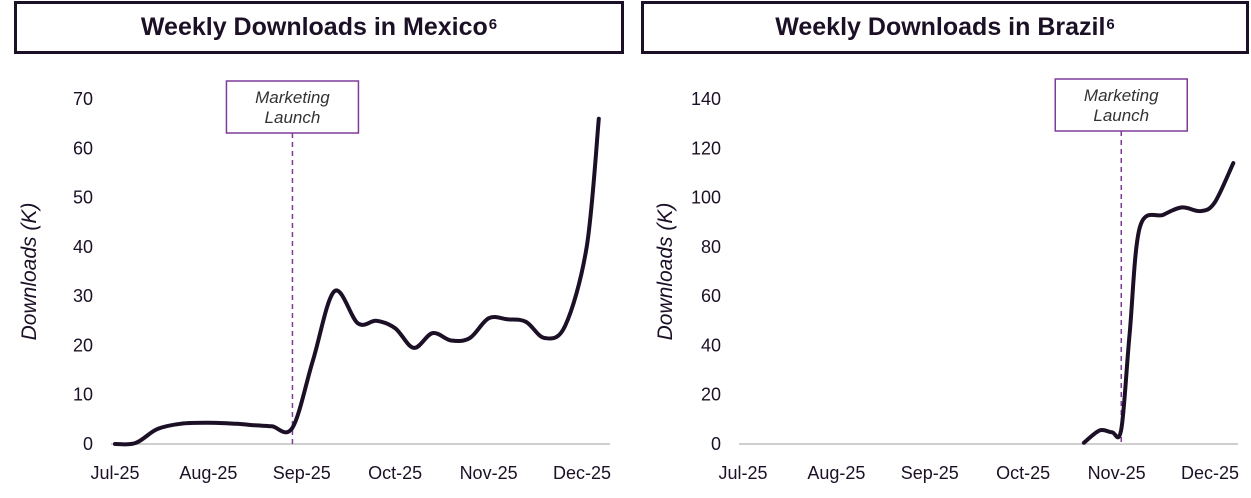 This screenshot has height=498, width=1251. Describe the element at coordinates (706, 198) in the screenshot. I see `y-tick-label-brazil-100: 100` at that location.